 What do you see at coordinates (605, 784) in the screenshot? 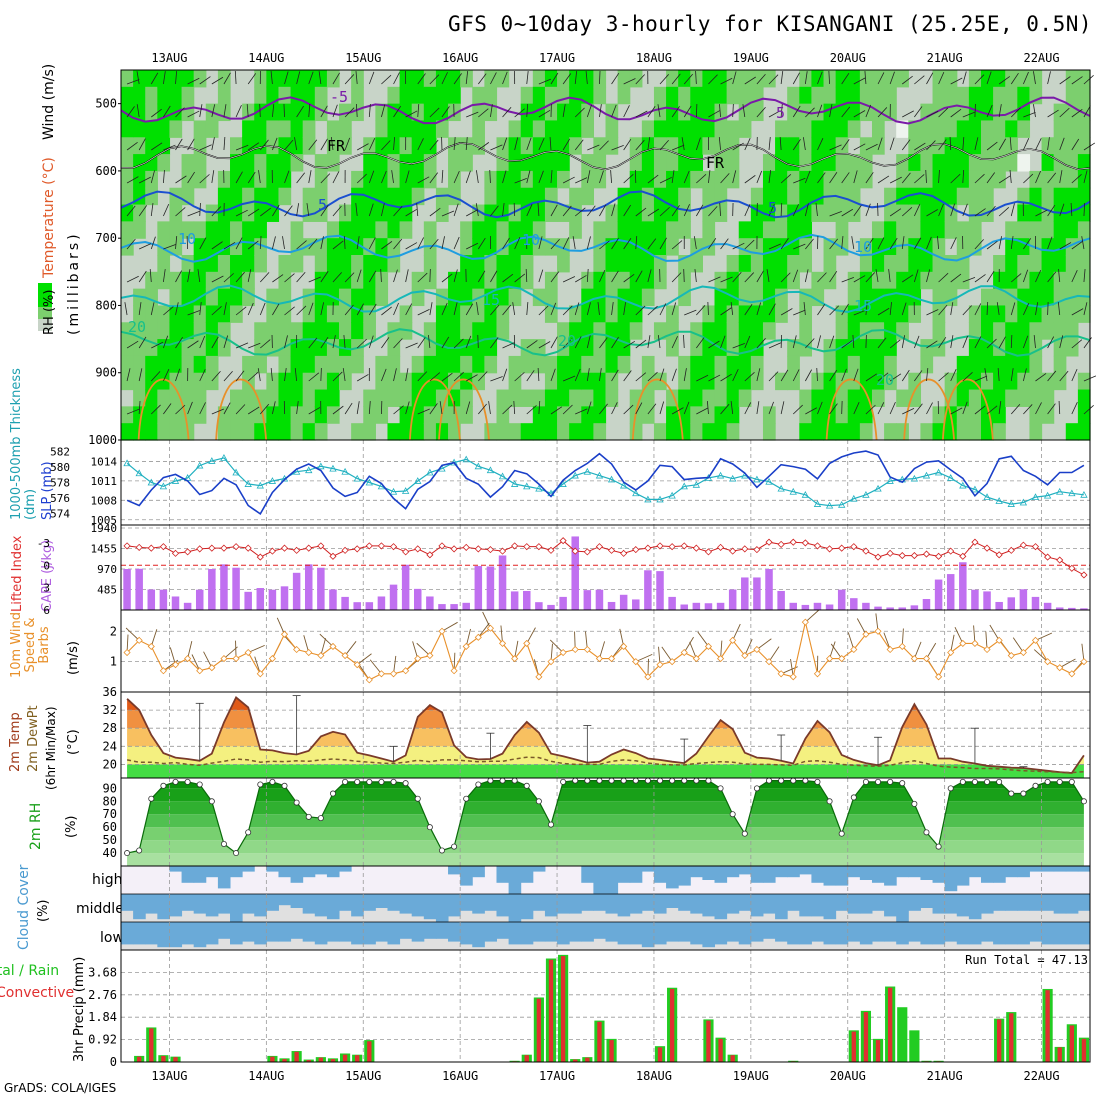
I see `rh2m-band` at bounding box center [605, 784].